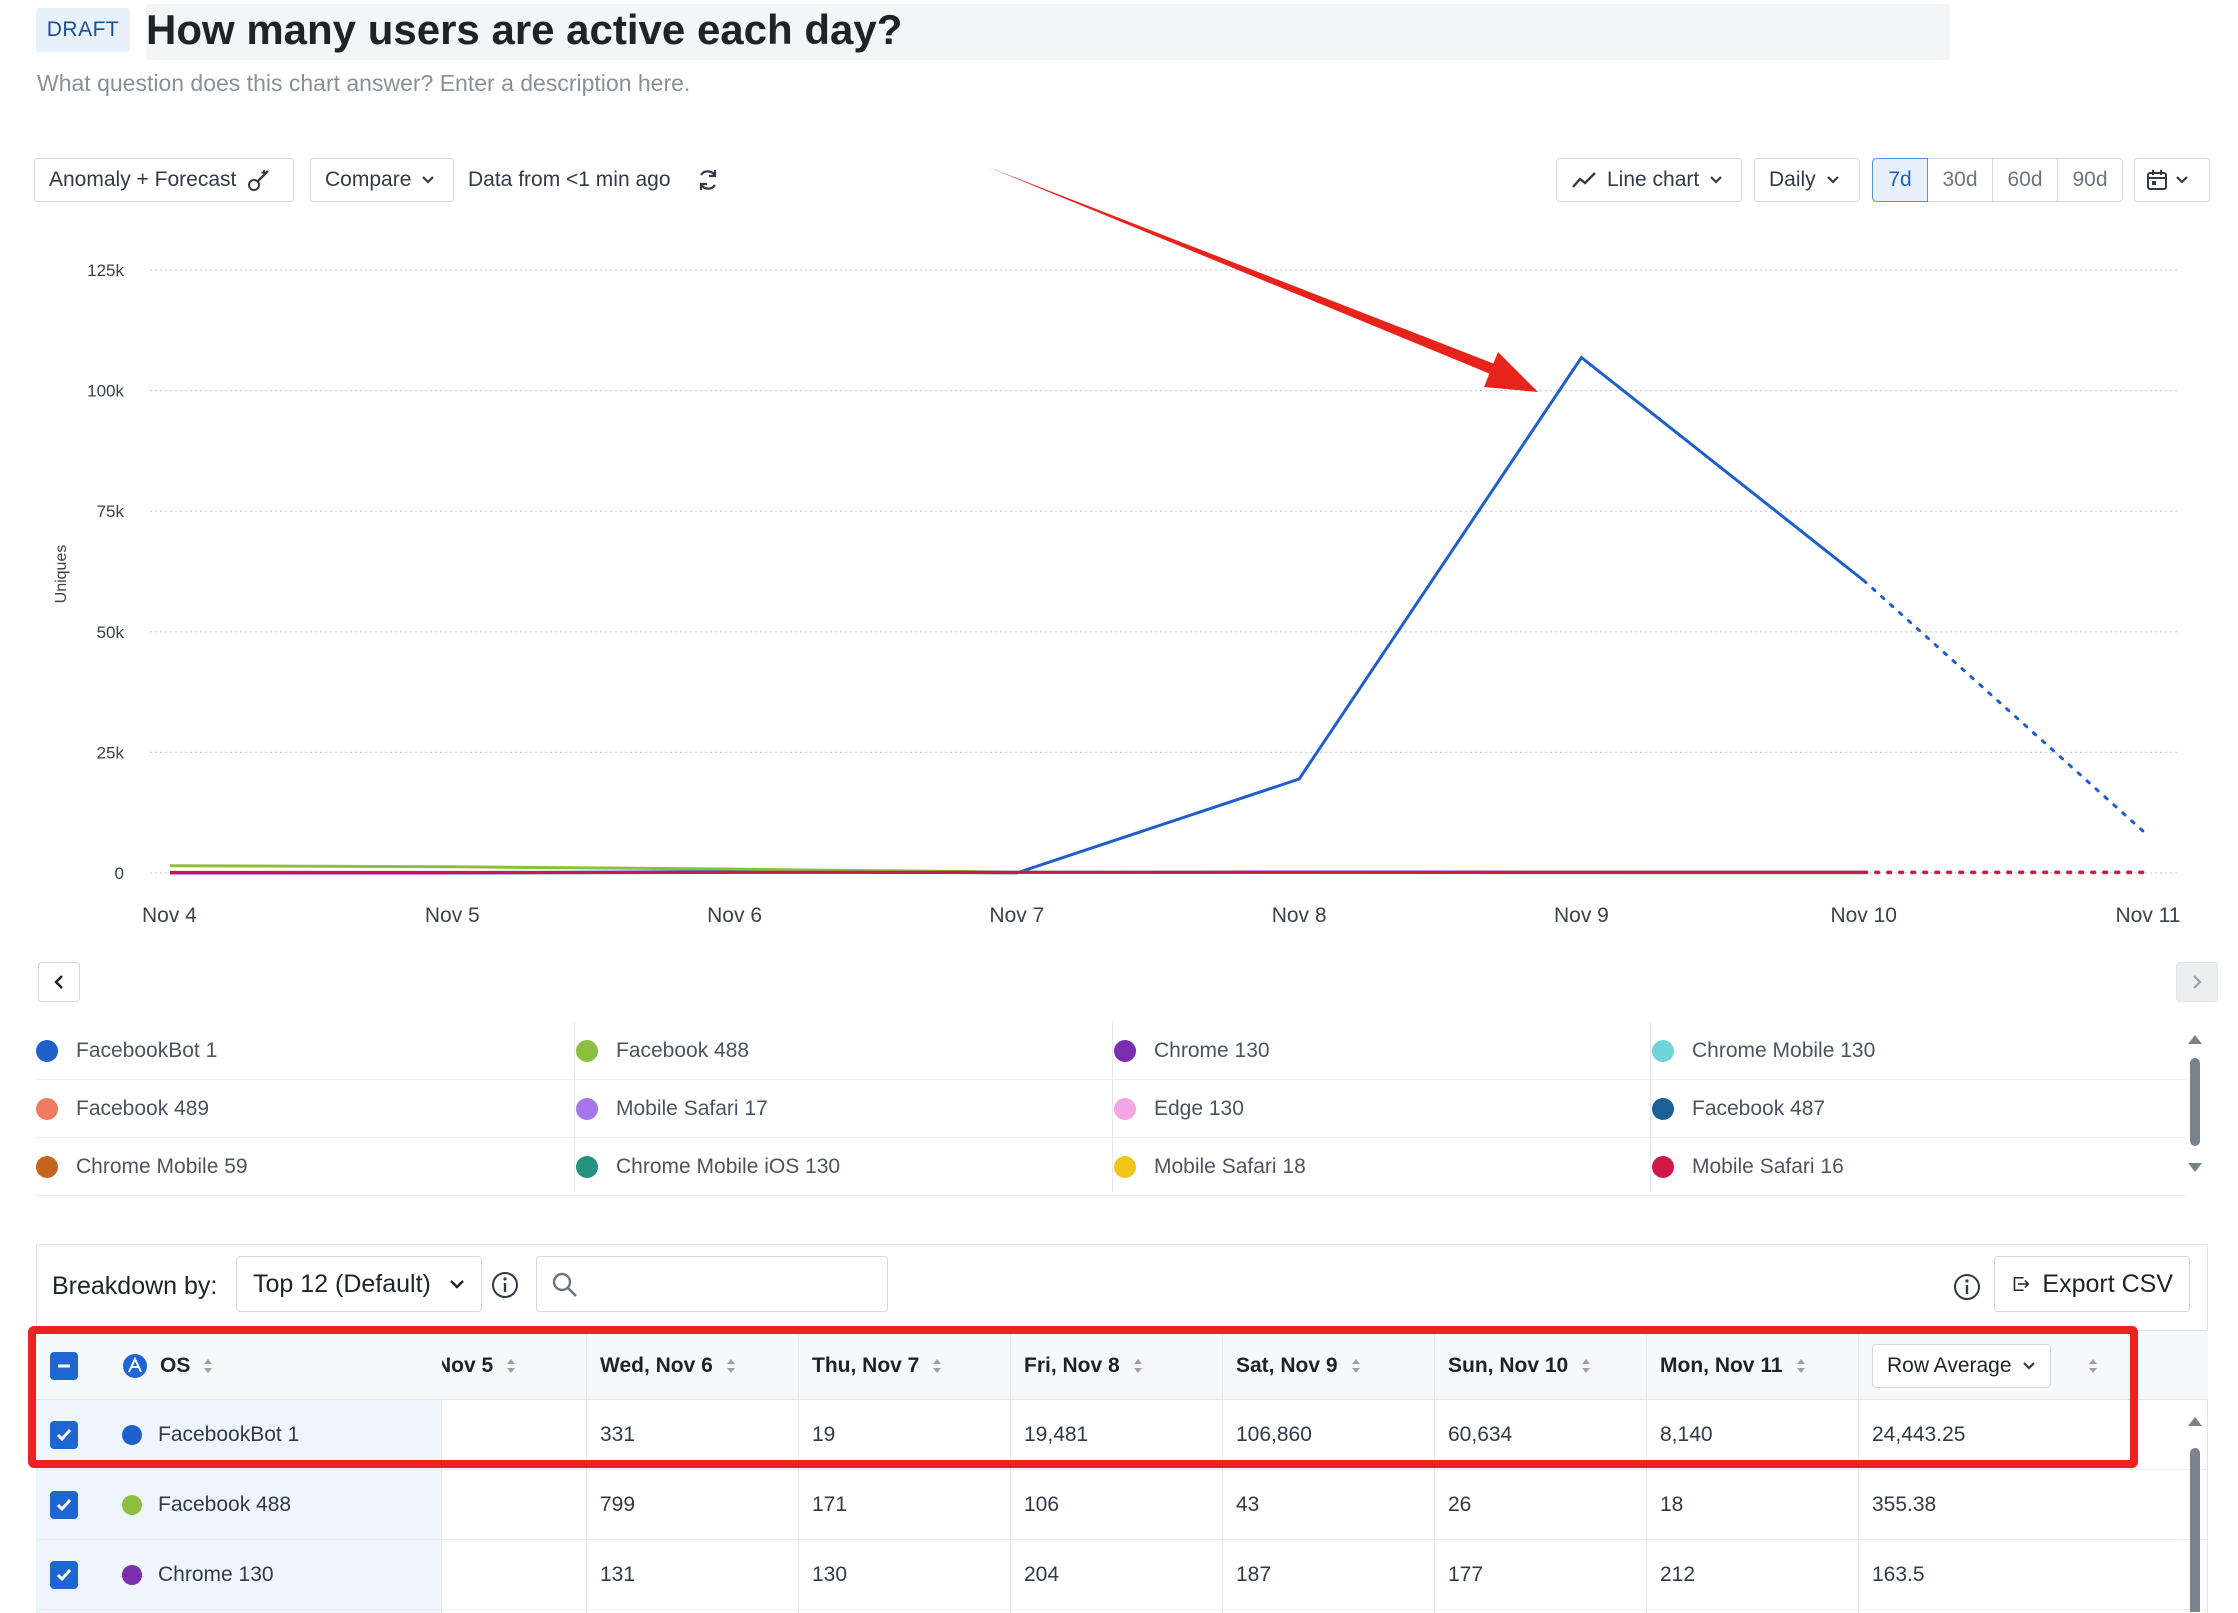 This screenshot has height=1613, width=2238. Describe the element at coordinates (2005, 707) in the screenshot. I see `series-forecast-line` at that location.